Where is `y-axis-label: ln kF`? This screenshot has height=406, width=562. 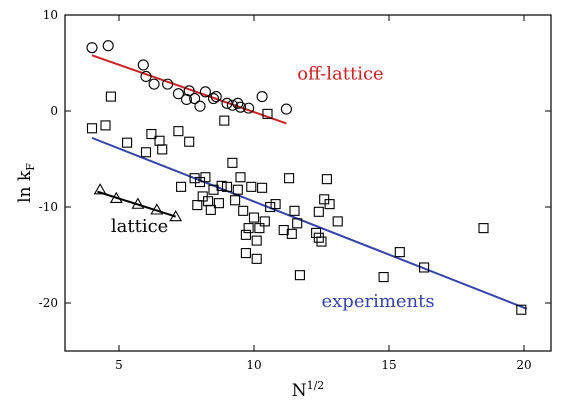 y-axis-label: ln kF is located at coordinates (26, 183).